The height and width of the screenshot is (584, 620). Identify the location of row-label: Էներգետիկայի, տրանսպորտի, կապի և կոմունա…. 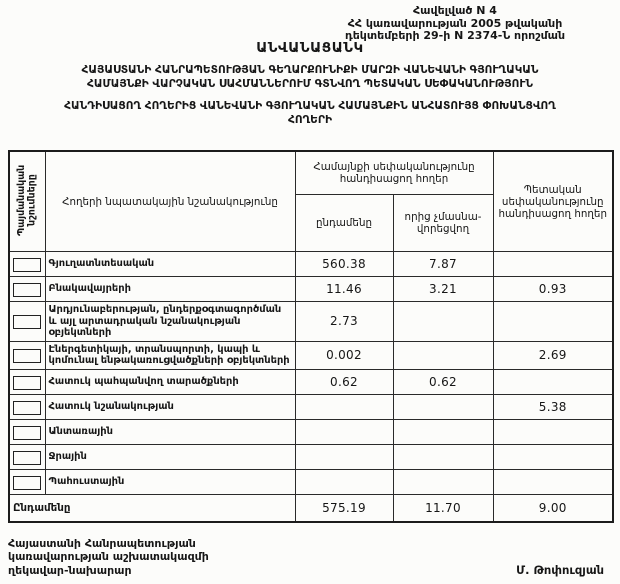
(170, 355).